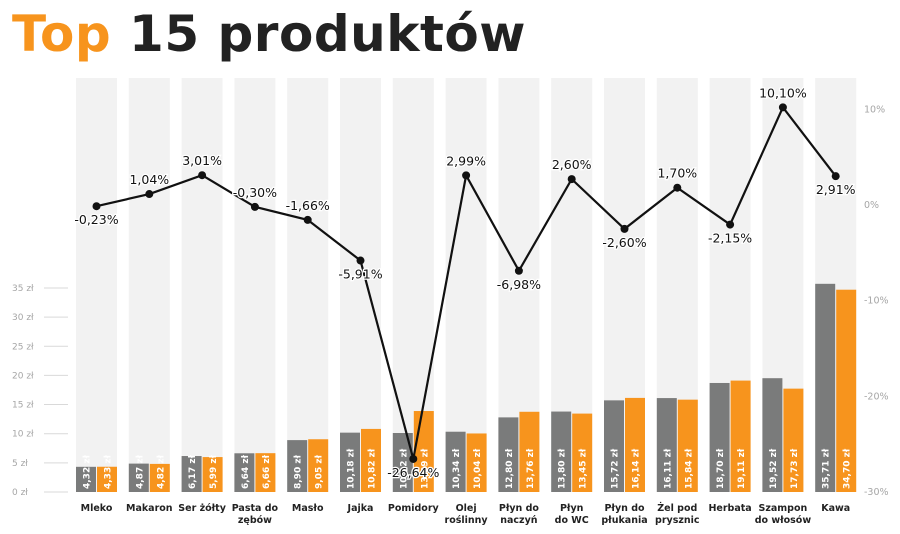 The image size is (900, 534). What do you see at coordinates (360, 274) in the screenshot?
I see `change-label: -5,91%` at bounding box center [360, 274].